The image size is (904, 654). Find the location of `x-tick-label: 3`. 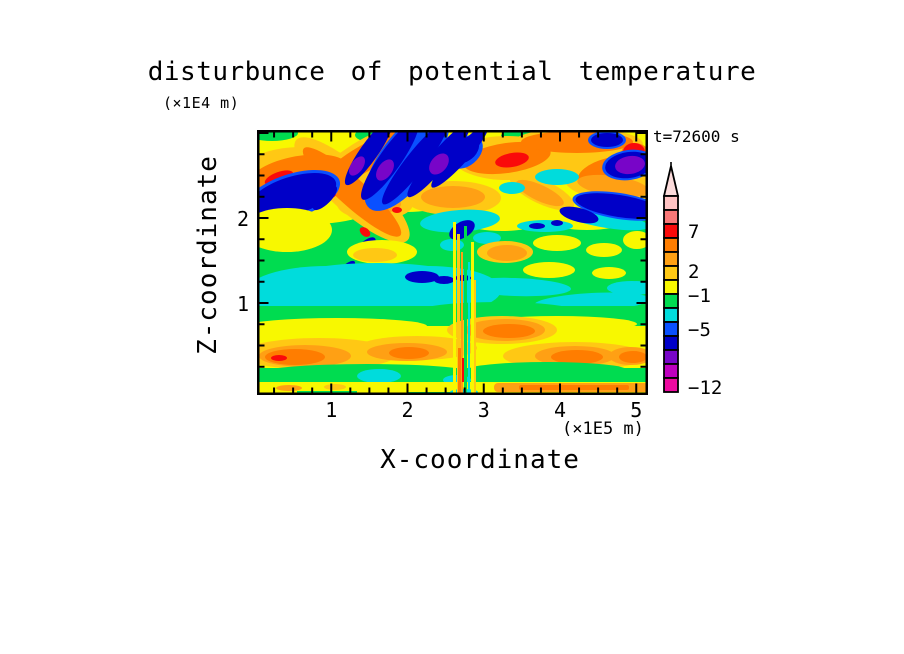

x-tick-label: 3 is located at coordinates (483, 410).